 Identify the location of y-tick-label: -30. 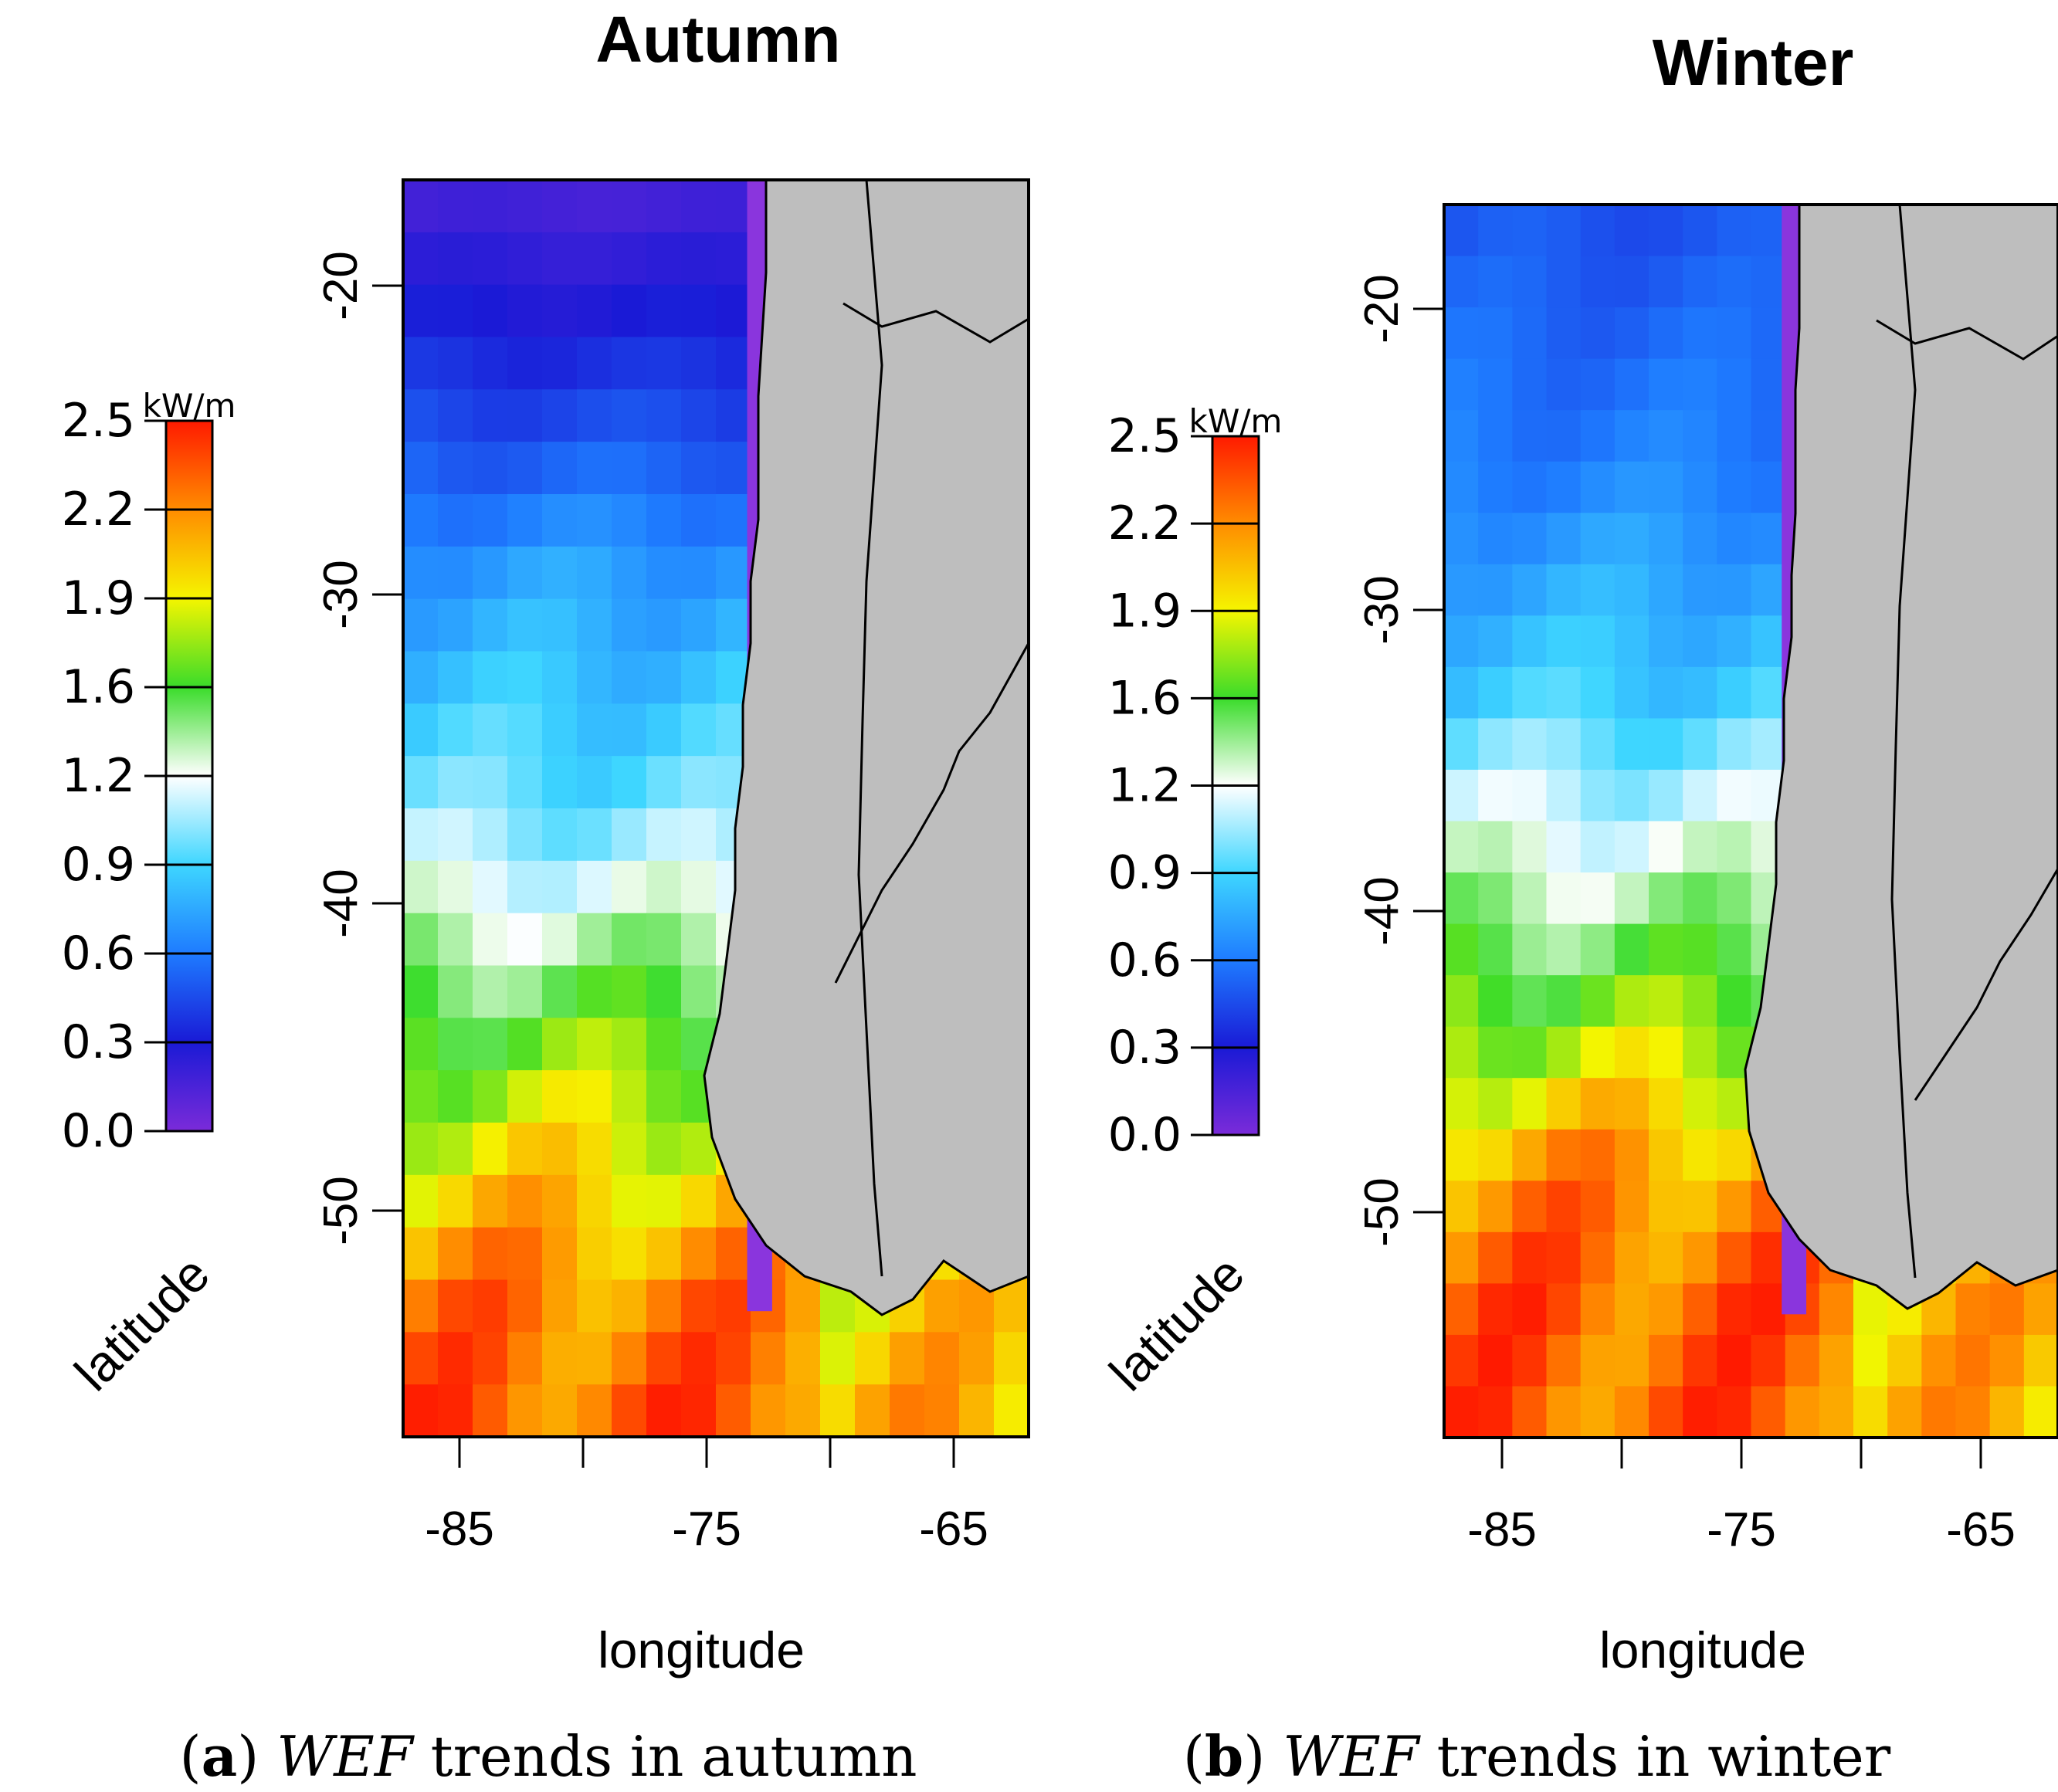
(1382, 610).